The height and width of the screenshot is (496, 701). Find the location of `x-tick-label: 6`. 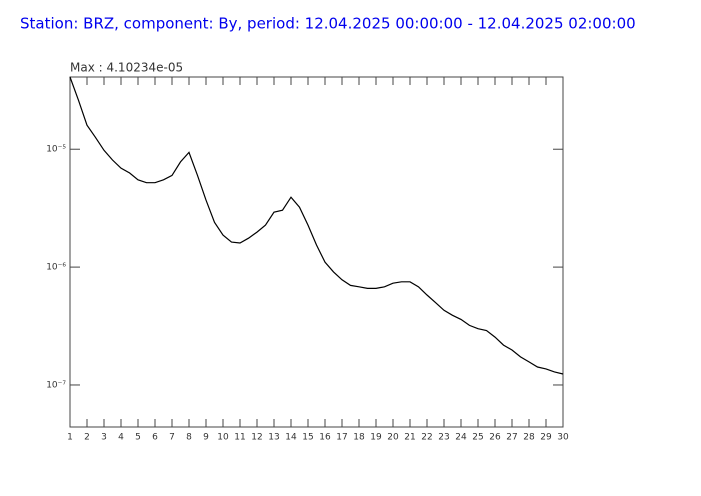

x-tick-label: 6 is located at coordinates (155, 438).